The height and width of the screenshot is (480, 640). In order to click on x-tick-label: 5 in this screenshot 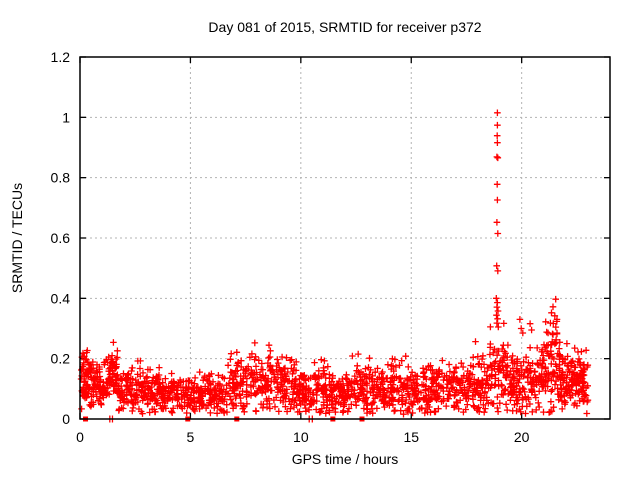, I will do `click(191, 437)`.